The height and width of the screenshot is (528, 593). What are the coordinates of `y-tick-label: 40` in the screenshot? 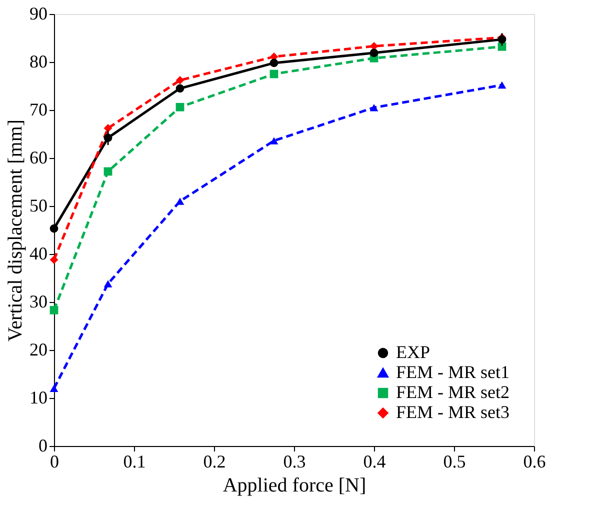 It's located at (39, 254).